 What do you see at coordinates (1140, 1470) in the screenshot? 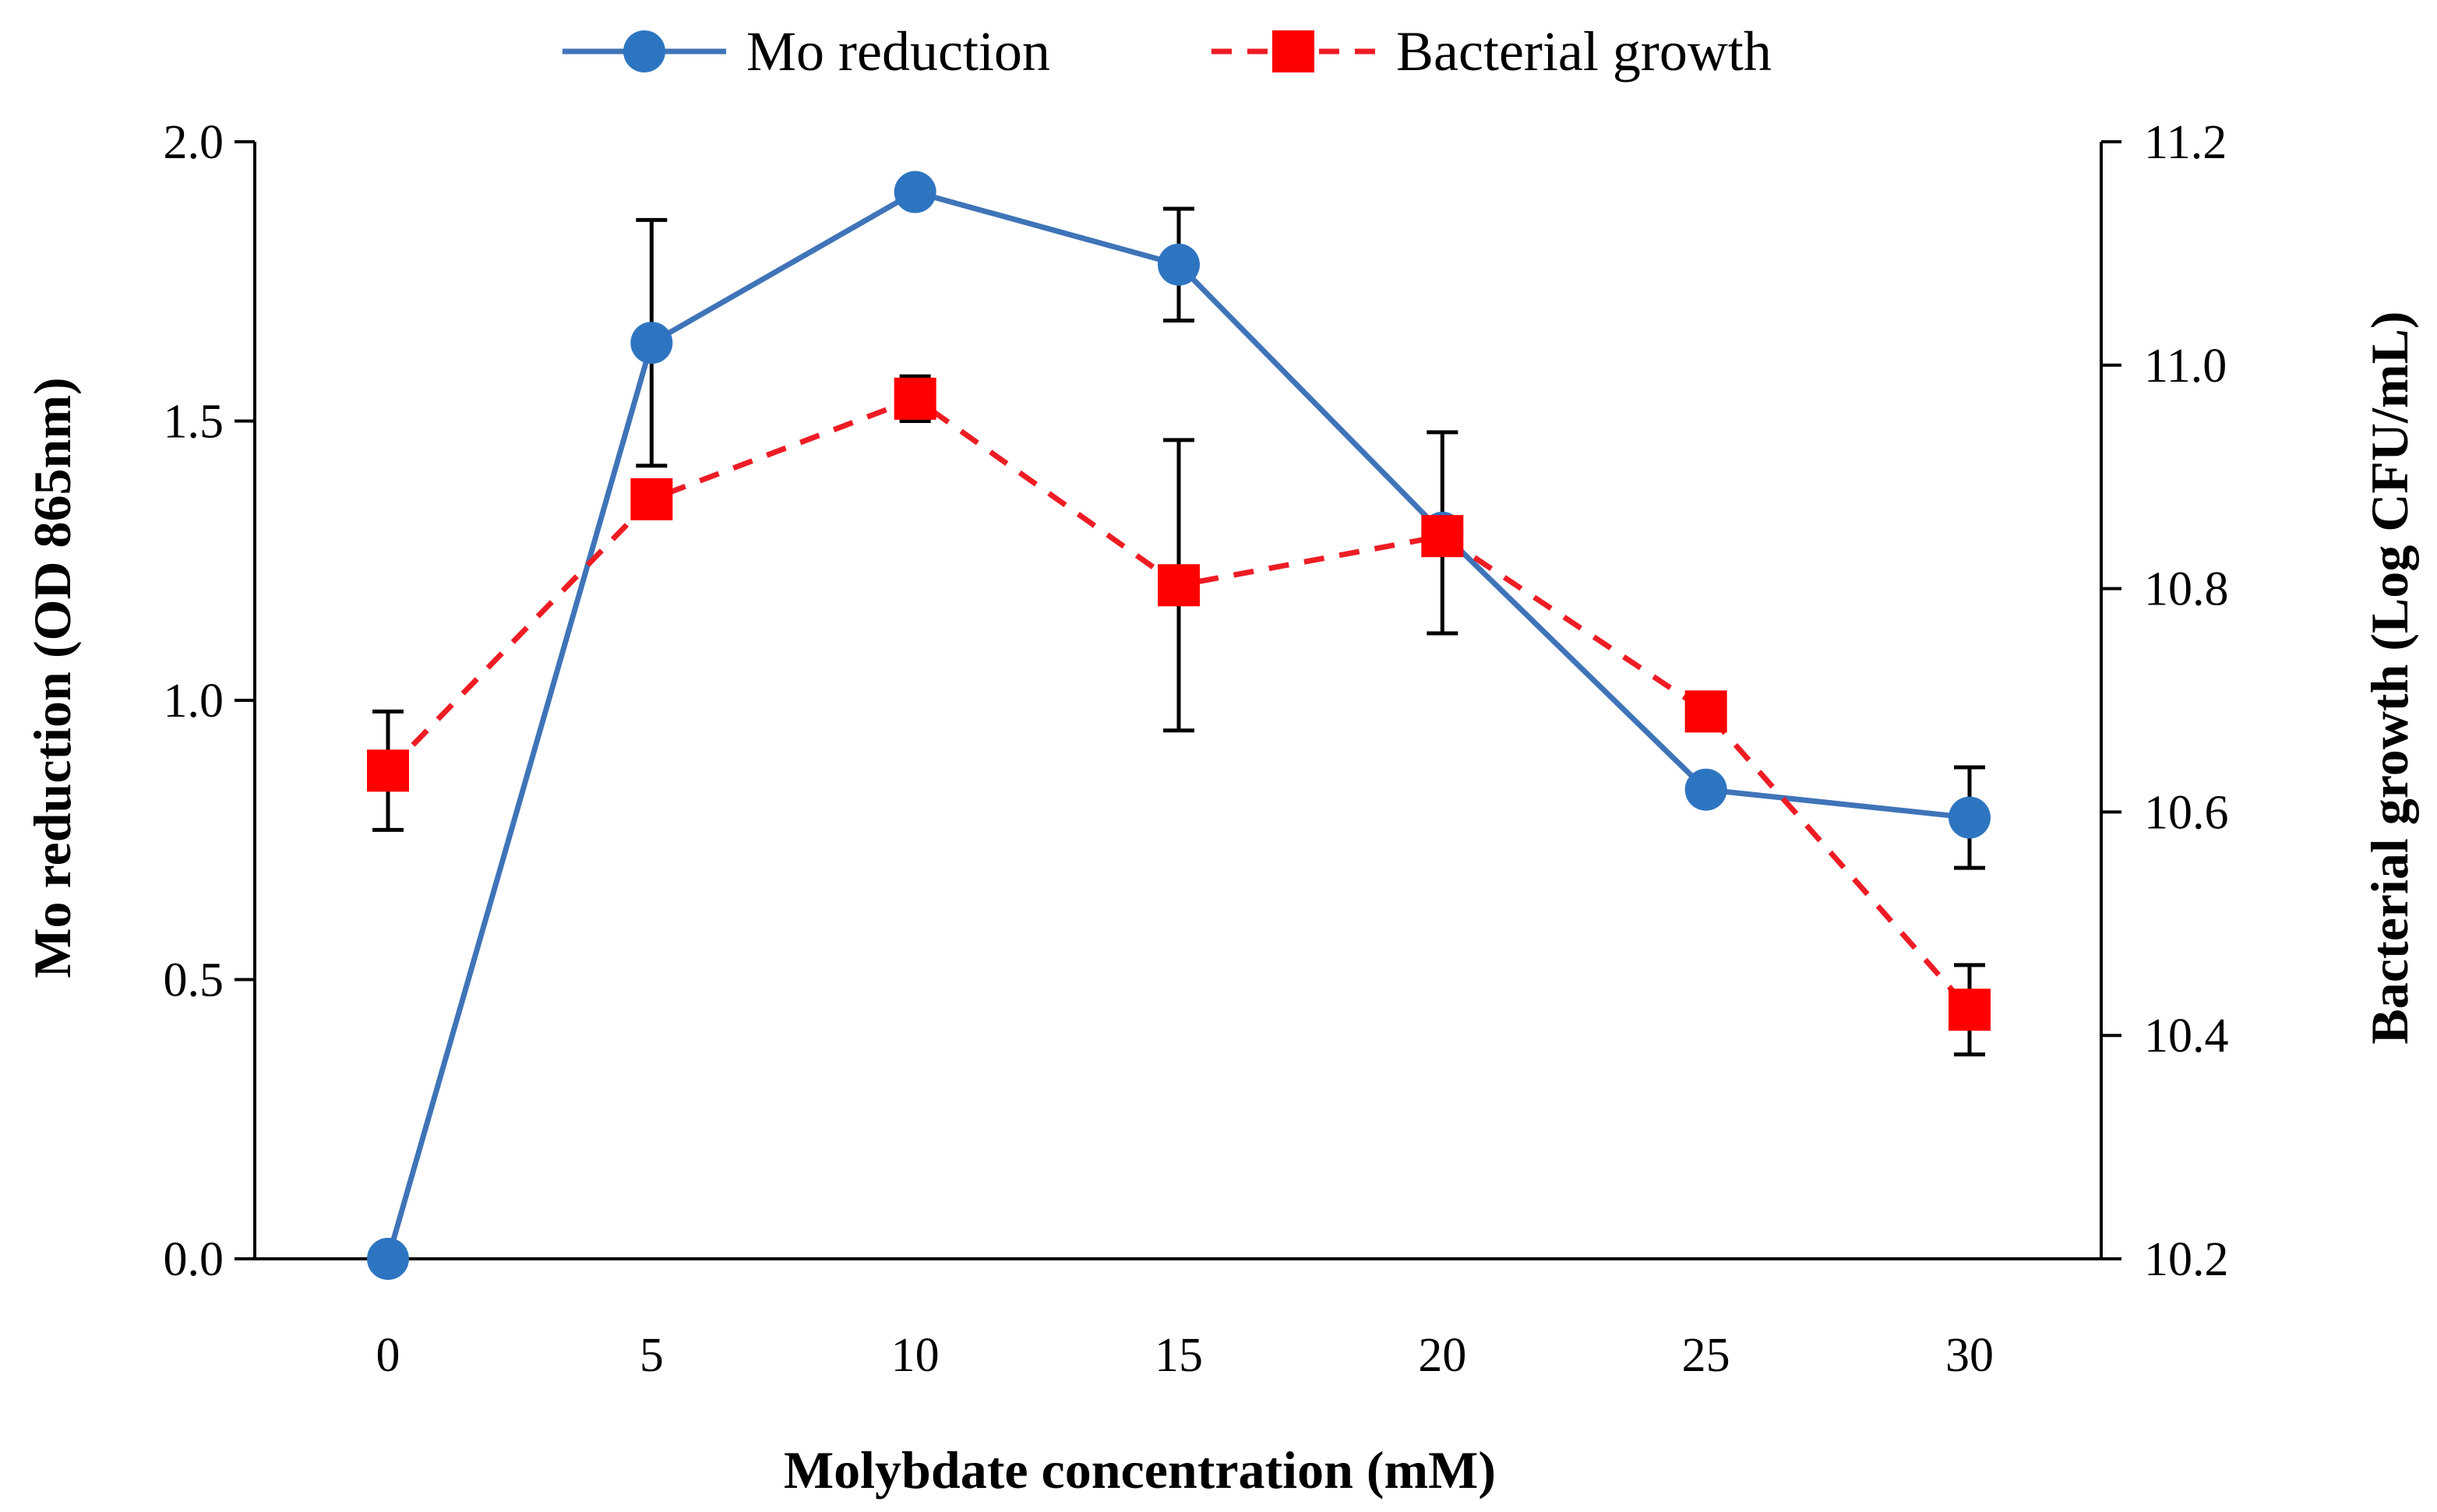
I see `x-axis-title: Molybdate concentration (mM)` at bounding box center [1140, 1470].